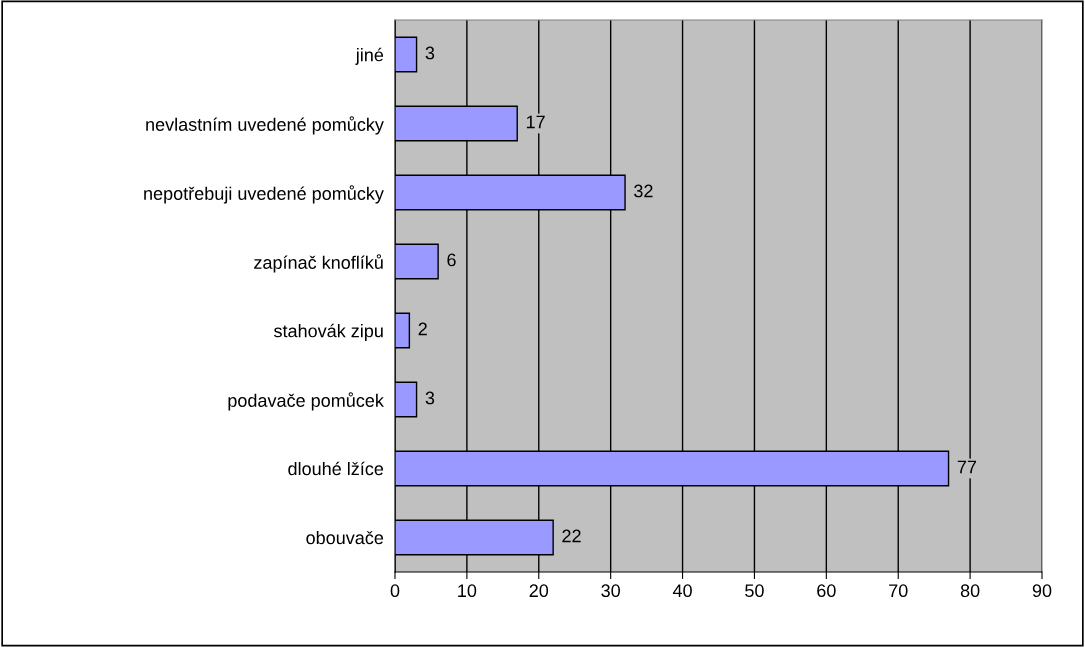  Describe the element at coordinates (539, 591) in the screenshot. I see `x-tick-label: 20` at that location.